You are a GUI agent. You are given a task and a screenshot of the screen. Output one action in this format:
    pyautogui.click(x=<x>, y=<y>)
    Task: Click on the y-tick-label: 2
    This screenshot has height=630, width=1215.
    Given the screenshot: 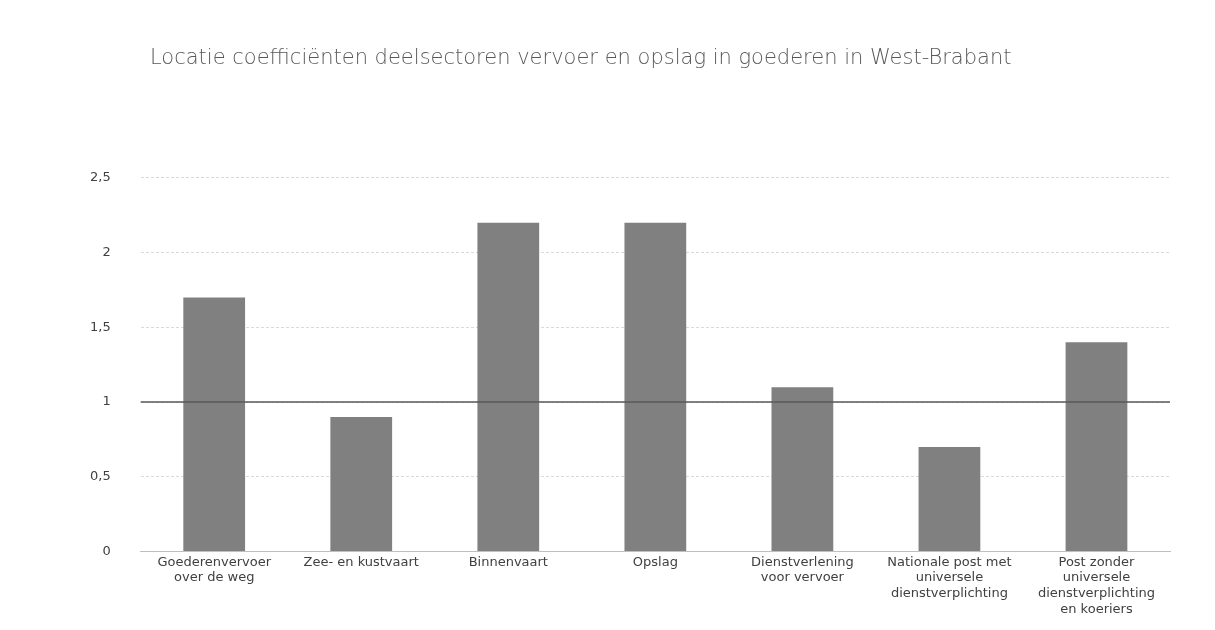 What is the action you would take?
    pyautogui.click(x=106, y=251)
    